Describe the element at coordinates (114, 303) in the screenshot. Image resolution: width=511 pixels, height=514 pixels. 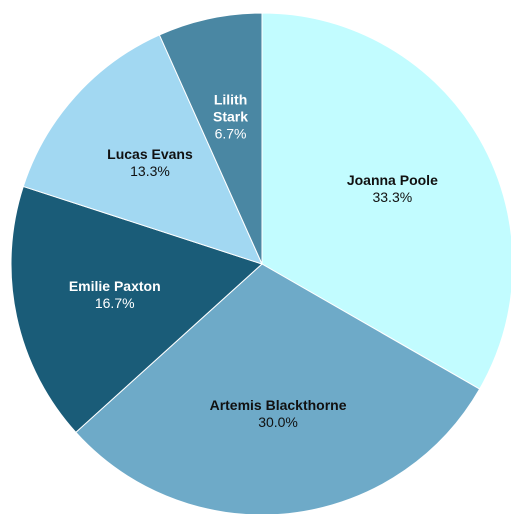
I see `value-label: 16.7%` at that location.